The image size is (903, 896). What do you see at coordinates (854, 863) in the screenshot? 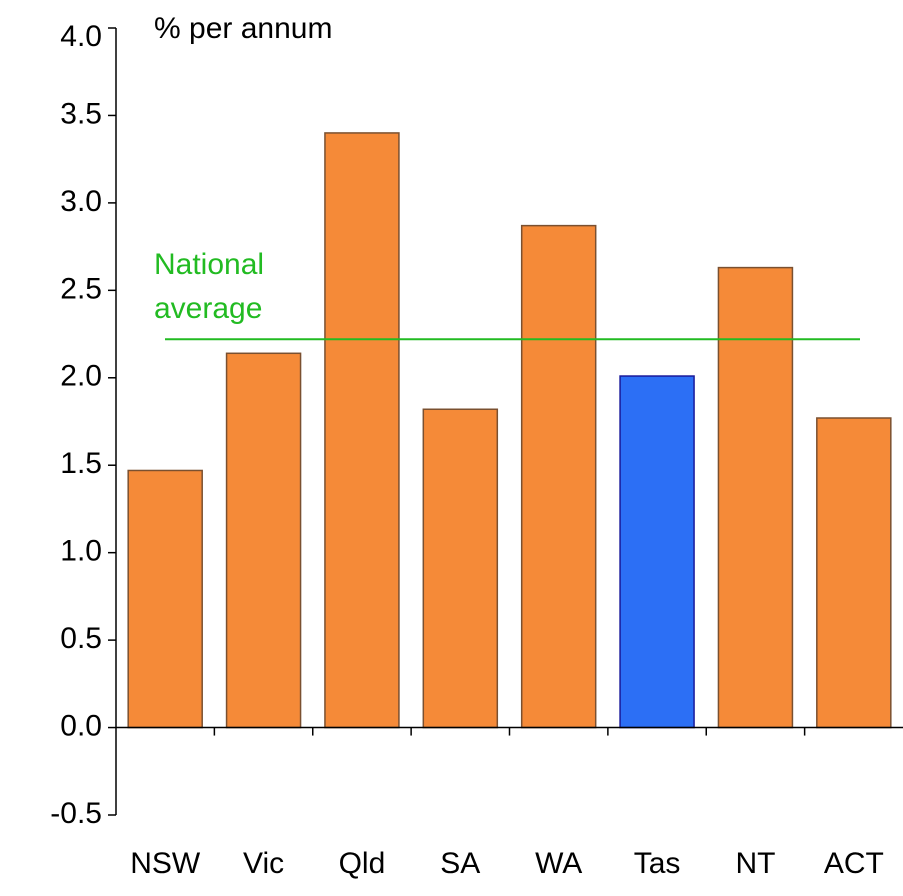
I see `x-tick-label: ACT` at bounding box center [854, 863].